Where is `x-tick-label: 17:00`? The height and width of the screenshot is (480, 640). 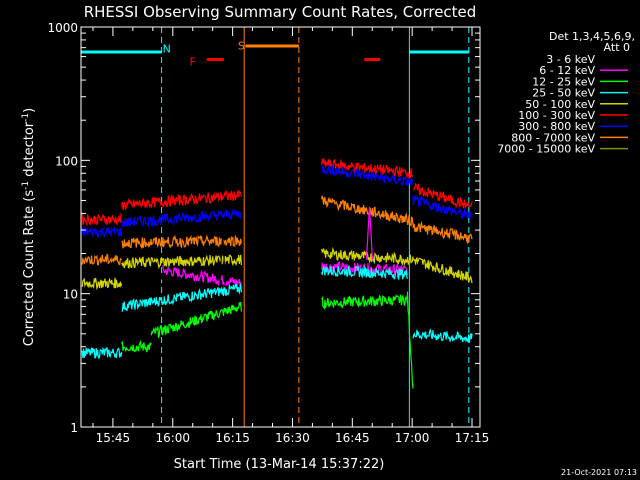
x-tick-label: 17:00 is located at coordinates (412, 438).